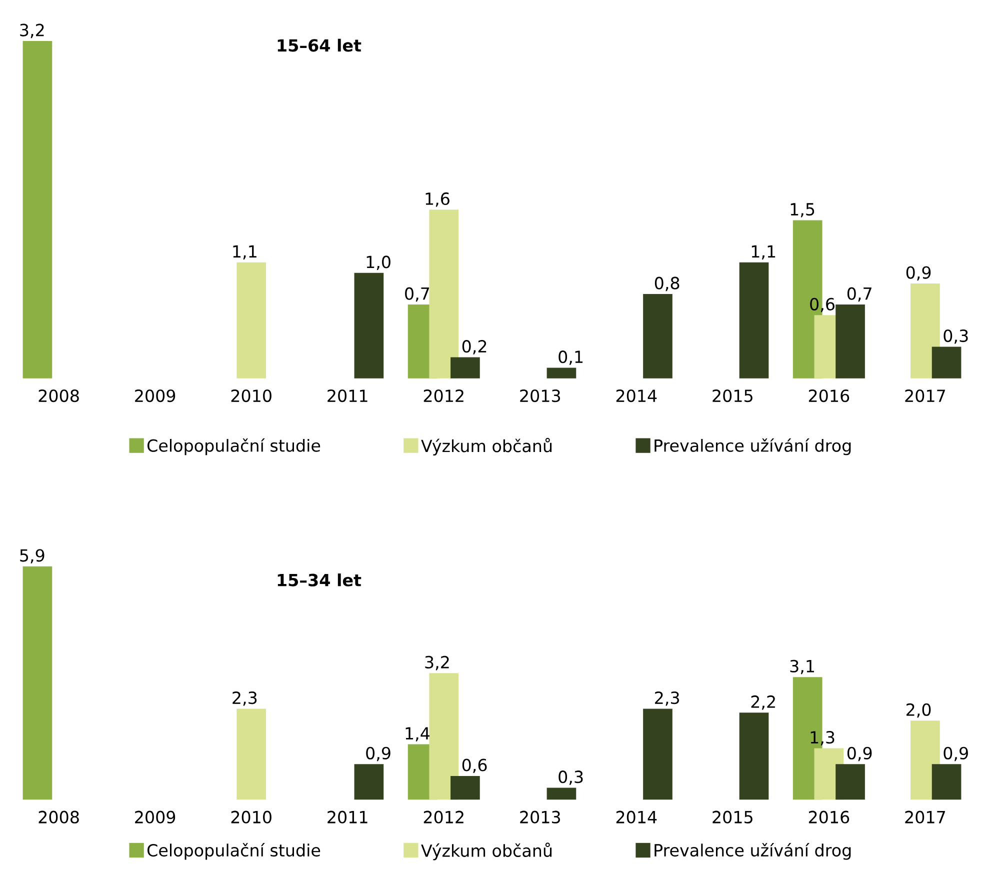 This screenshot has width=982, height=893. What do you see at coordinates (438, 199) in the screenshot?
I see `data-label: 1,6` at bounding box center [438, 199].